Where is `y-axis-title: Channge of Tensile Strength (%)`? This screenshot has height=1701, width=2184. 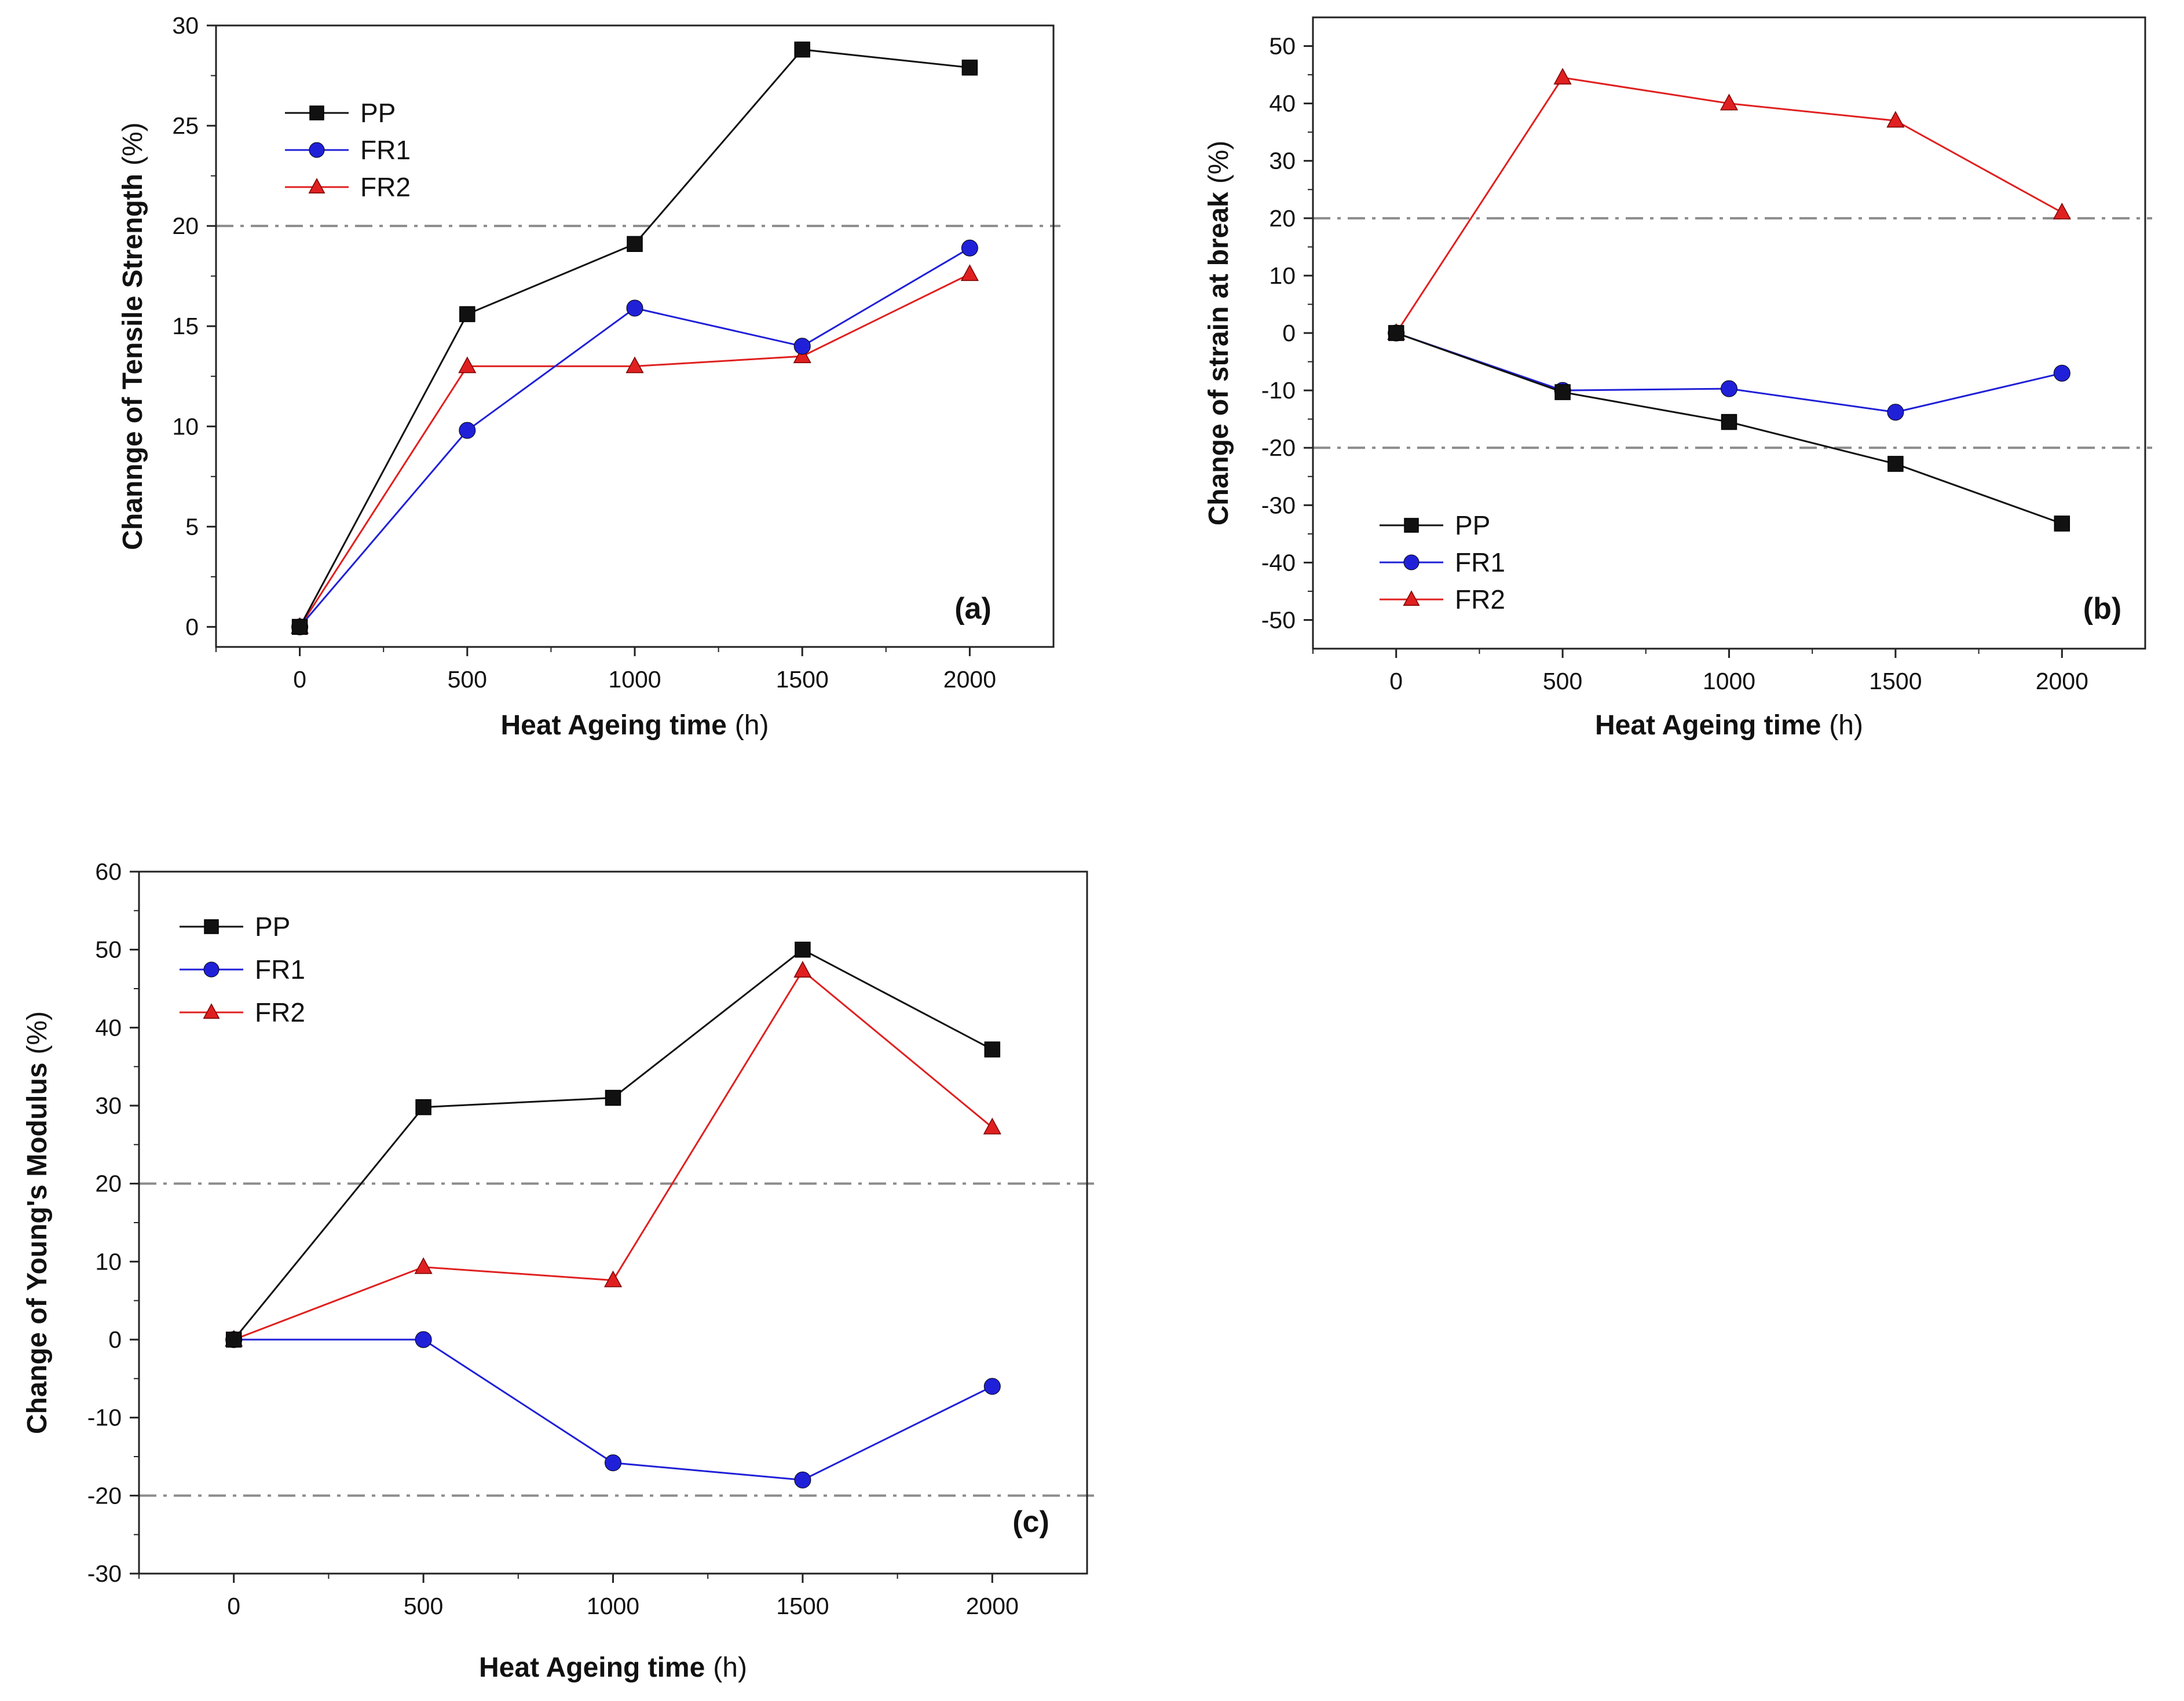 y-axis-title: Channge of Tensile Strength (%) is located at coordinates (133, 336).